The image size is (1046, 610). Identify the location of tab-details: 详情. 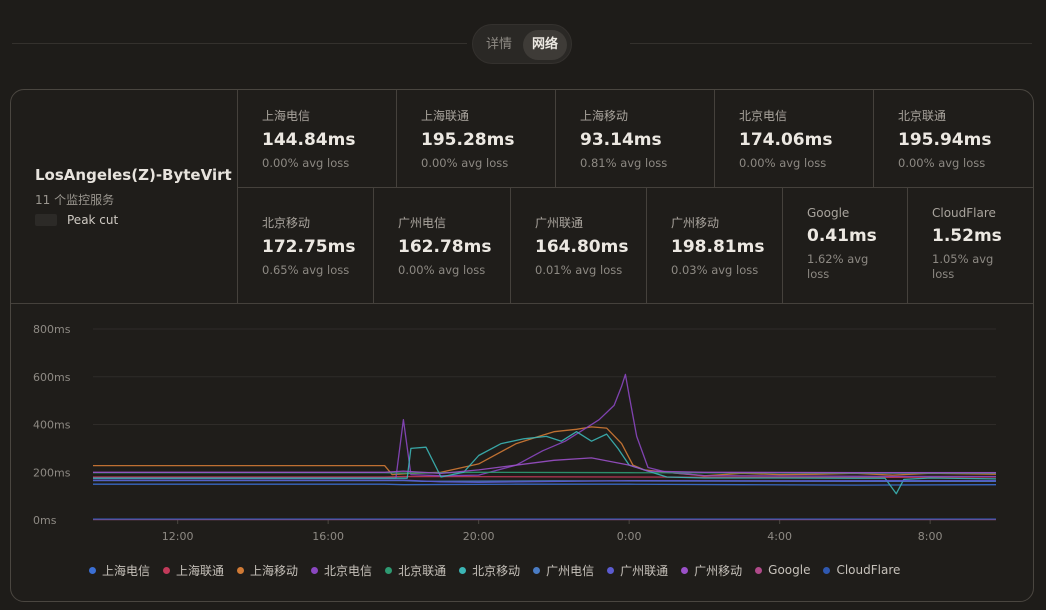
(498, 44).